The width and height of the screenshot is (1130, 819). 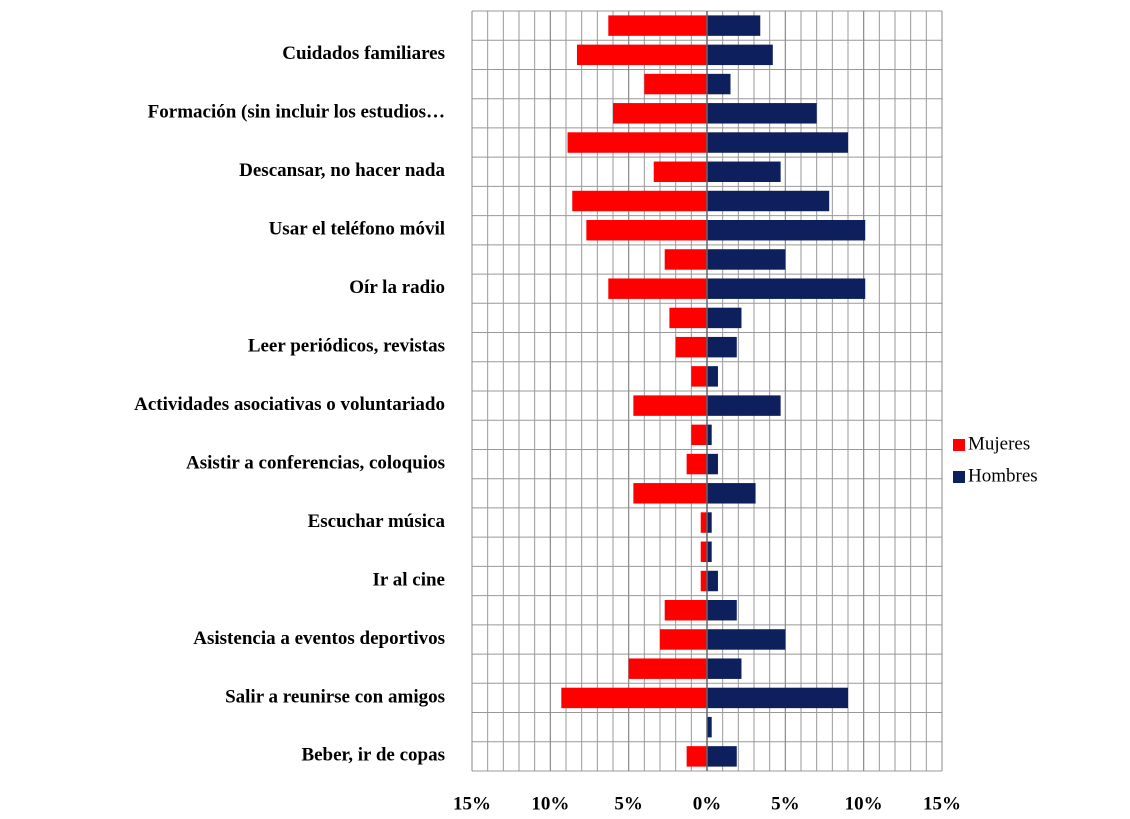 I want to click on y-tick-label: Asistir a conferencias, coloquios, so click(x=315, y=462).